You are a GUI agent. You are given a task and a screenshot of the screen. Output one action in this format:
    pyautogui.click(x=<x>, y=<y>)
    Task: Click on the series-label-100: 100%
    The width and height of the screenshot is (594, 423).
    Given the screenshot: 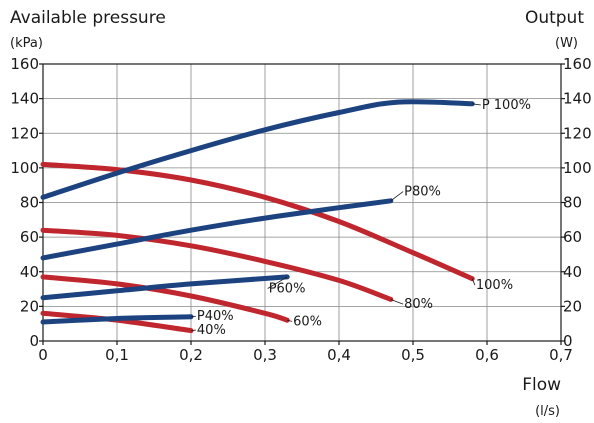 What is the action you would take?
    pyautogui.click(x=494, y=285)
    